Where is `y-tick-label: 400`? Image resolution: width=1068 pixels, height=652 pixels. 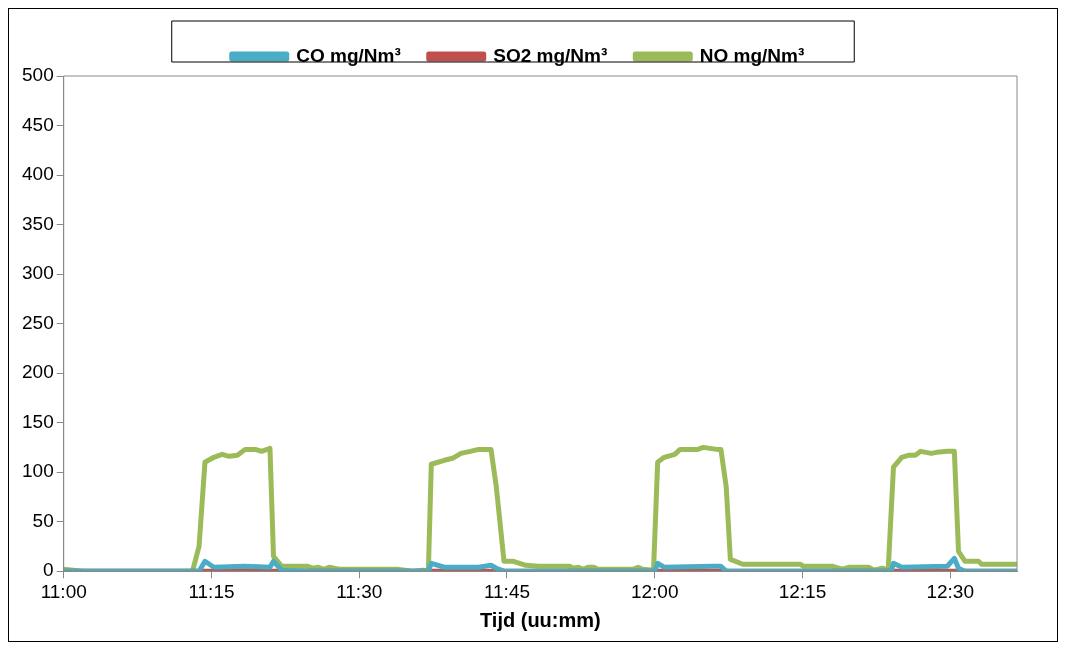
y-tick-label: 400 is located at coordinates (38, 174).